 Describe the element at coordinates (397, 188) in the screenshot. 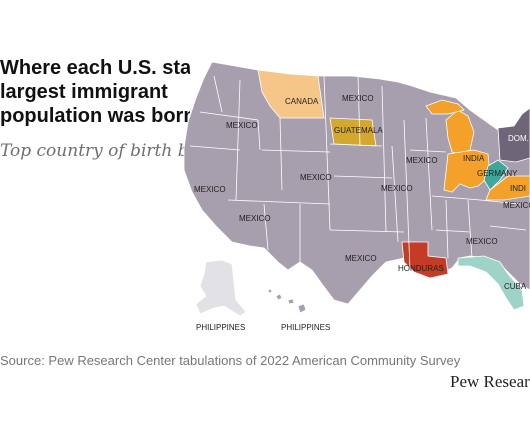

I see `label-mexico-missouri: MEXICO` at that location.